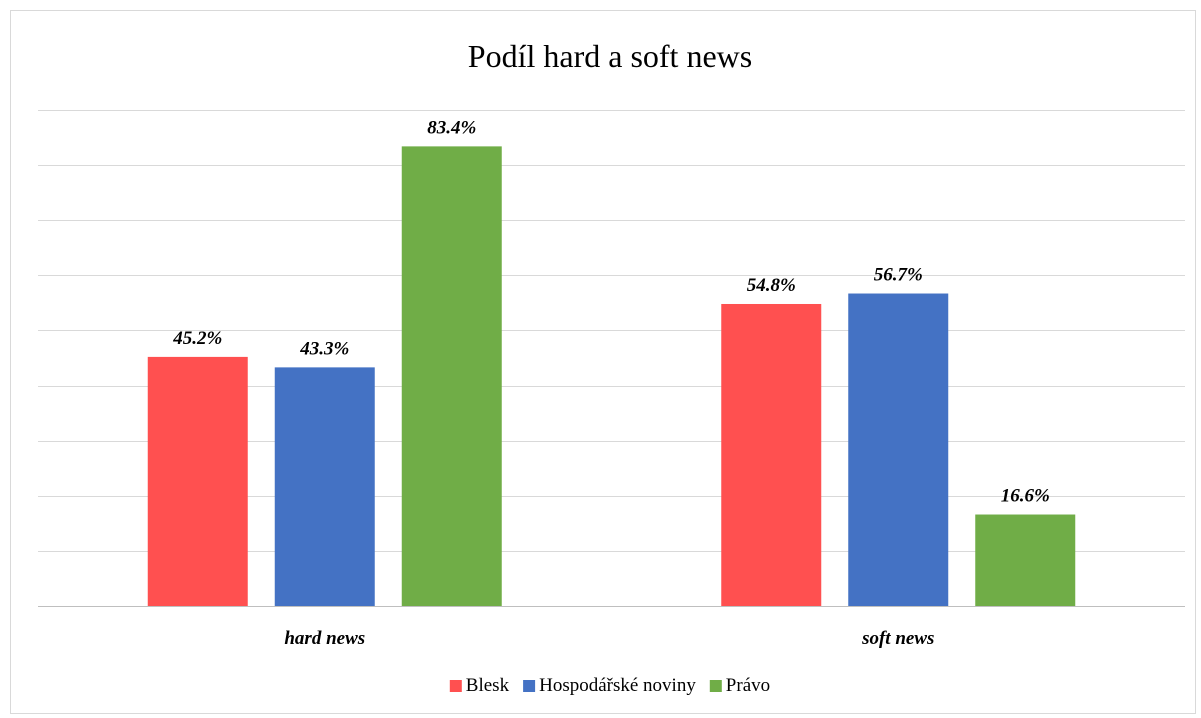 This screenshot has height=718, width=1201. What do you see at coordinates (898, 275) in the screenshot?
I see `data-label-soft-news-hospodarske-noviny: 56.7%` at bounding box center [898, 275].